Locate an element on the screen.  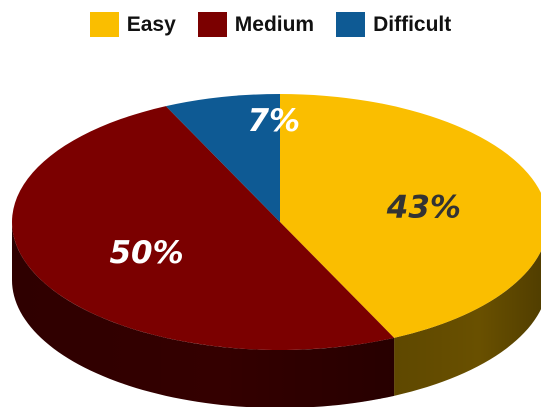
slice-label-difficult: 7% is located at coordinates (273, 121).